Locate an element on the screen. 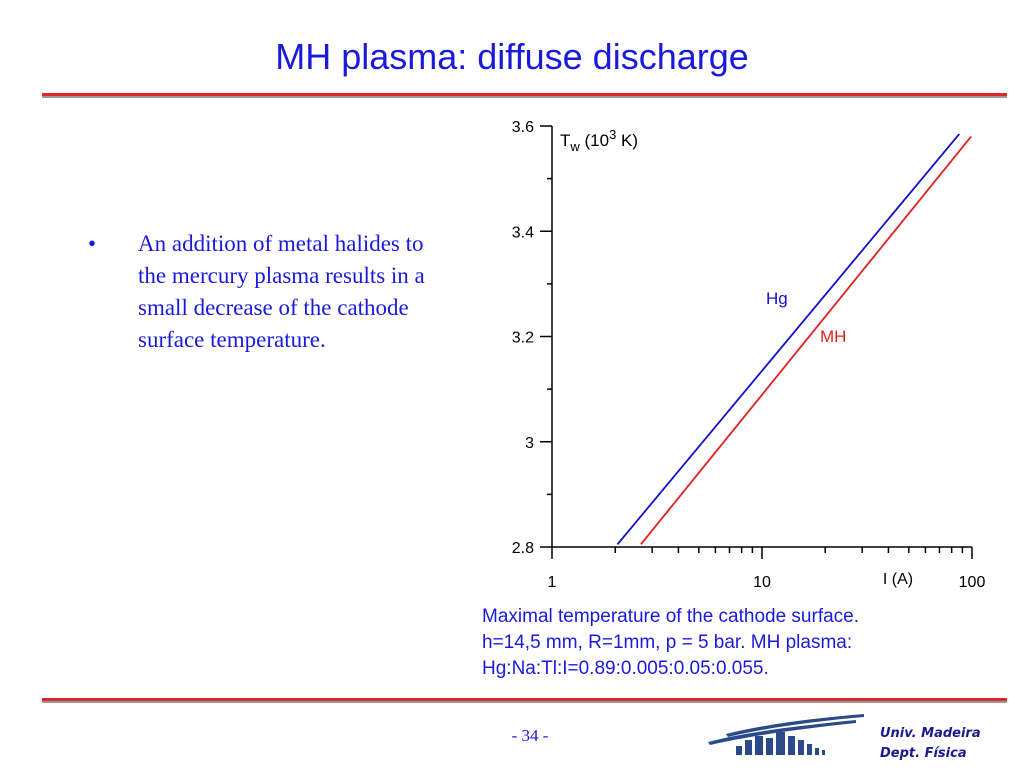 Image resolution: width=1024 pixels, height=768 pixels. series-label-hg: Hg is located at coordinates (777, 298).